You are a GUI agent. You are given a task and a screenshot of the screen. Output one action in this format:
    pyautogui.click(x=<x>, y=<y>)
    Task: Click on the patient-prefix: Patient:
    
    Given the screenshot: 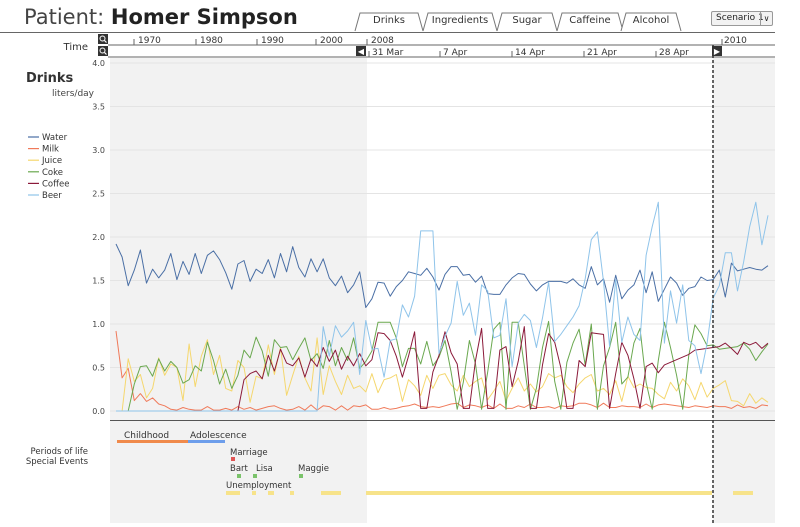 What is the action you would take?
    pyautogui.click(x=64, y=17)
    